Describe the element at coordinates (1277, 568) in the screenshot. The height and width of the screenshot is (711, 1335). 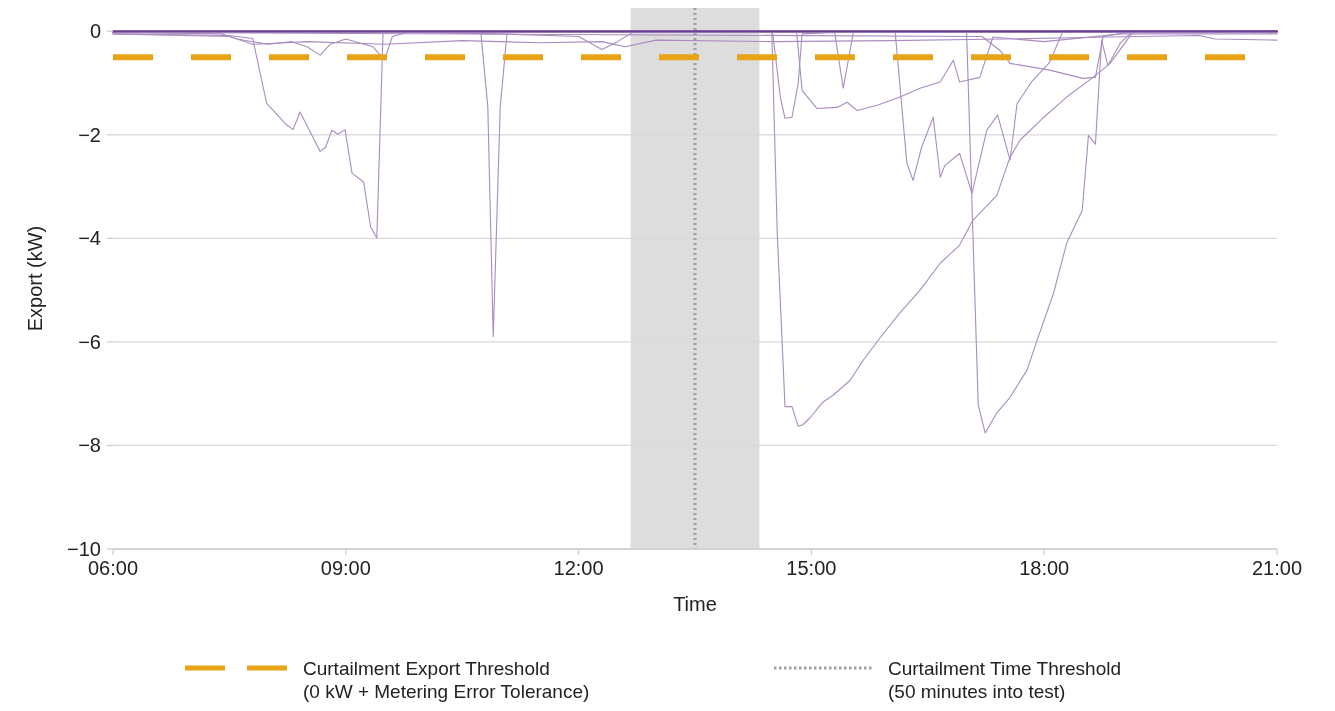
I see `x-tick-label: 21:00` at that location.